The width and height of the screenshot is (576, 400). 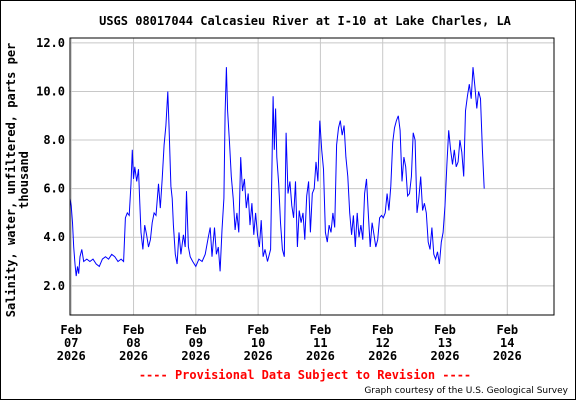 I want to click on y-tick-label: 8.0, so click(x=54, y=140).